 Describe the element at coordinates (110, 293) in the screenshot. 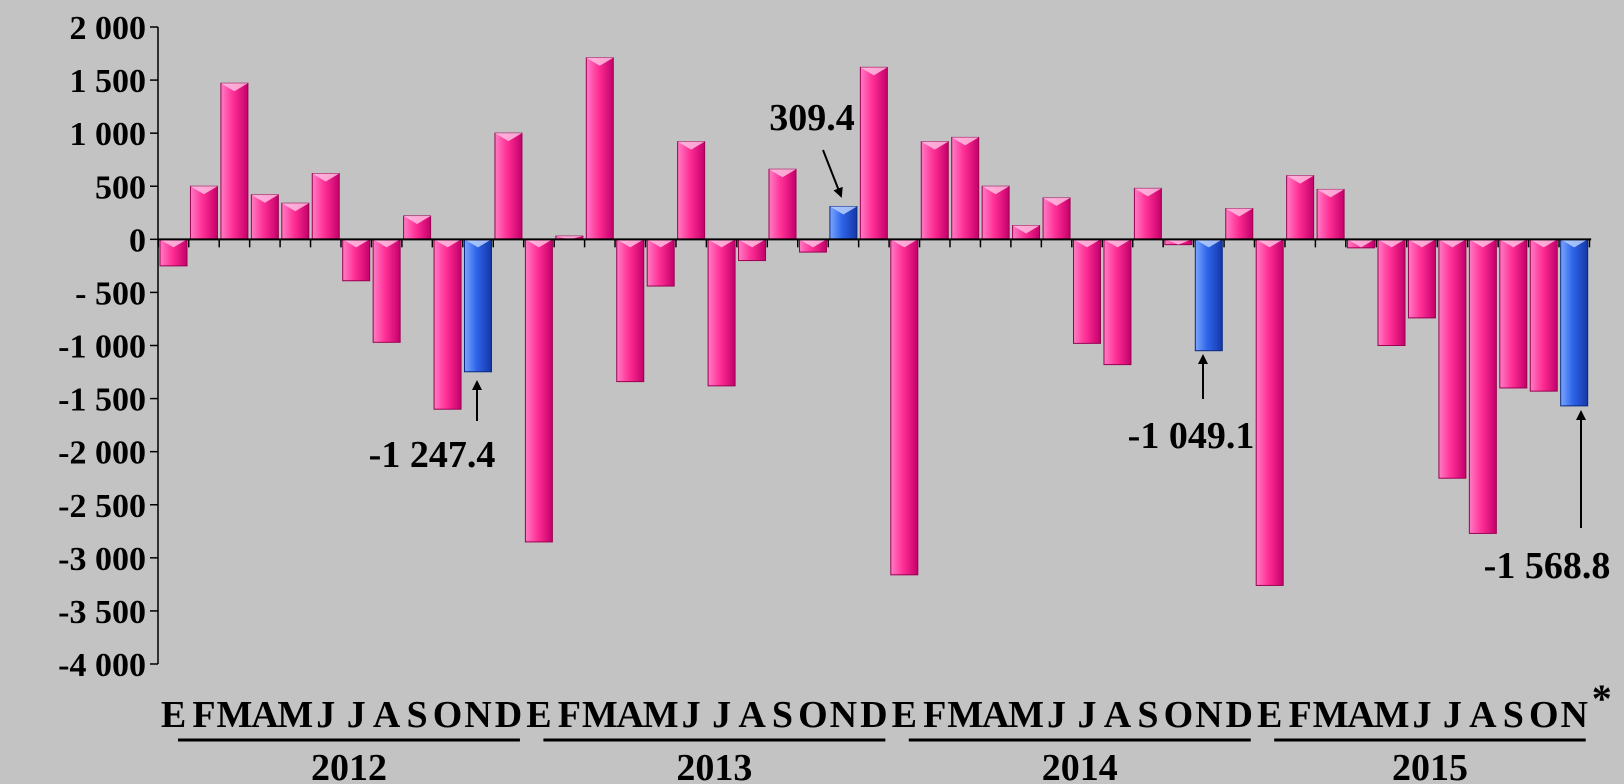

I see `y-tick-label: - 500` at that location.